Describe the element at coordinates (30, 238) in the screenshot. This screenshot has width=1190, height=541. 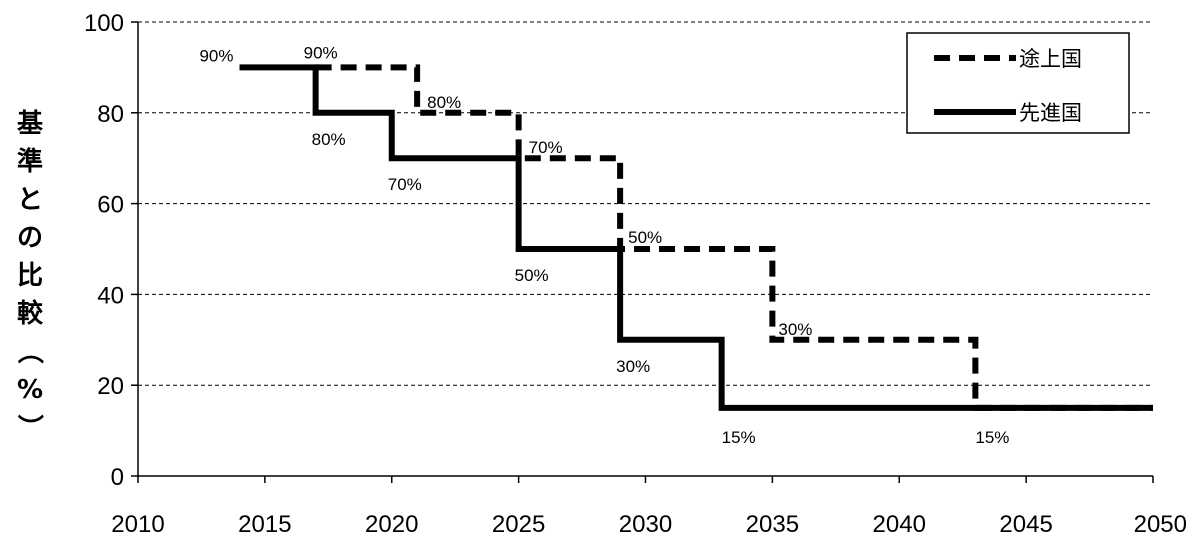
I see `y-axis-title-char: の` at that location.